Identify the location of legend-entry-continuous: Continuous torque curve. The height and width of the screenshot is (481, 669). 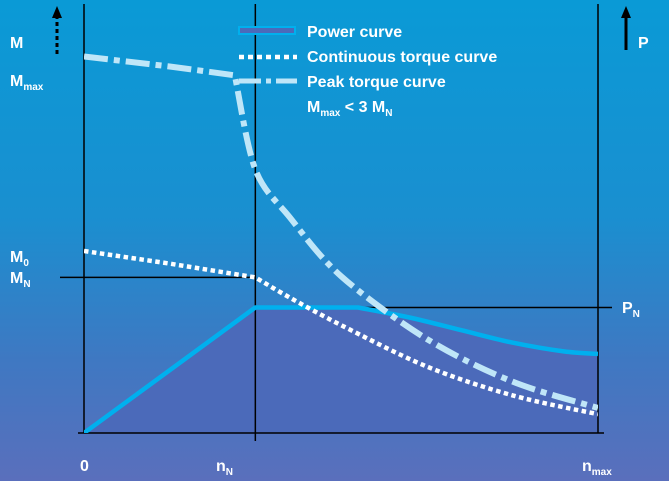
(402, 57).